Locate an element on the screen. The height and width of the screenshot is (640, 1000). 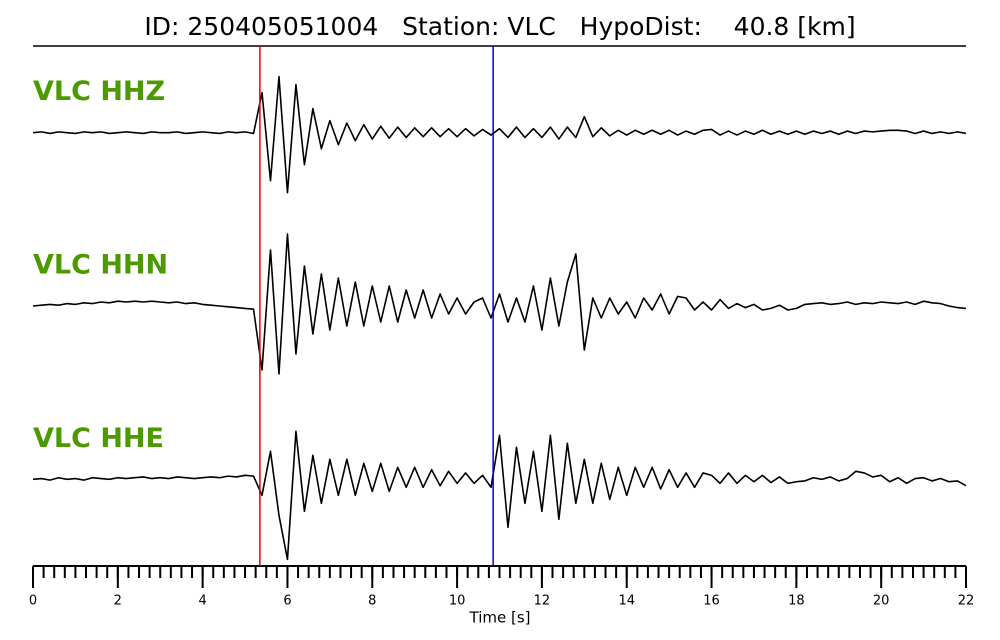
x-axis-label: Time [s] is located at coordinates (500, 618).